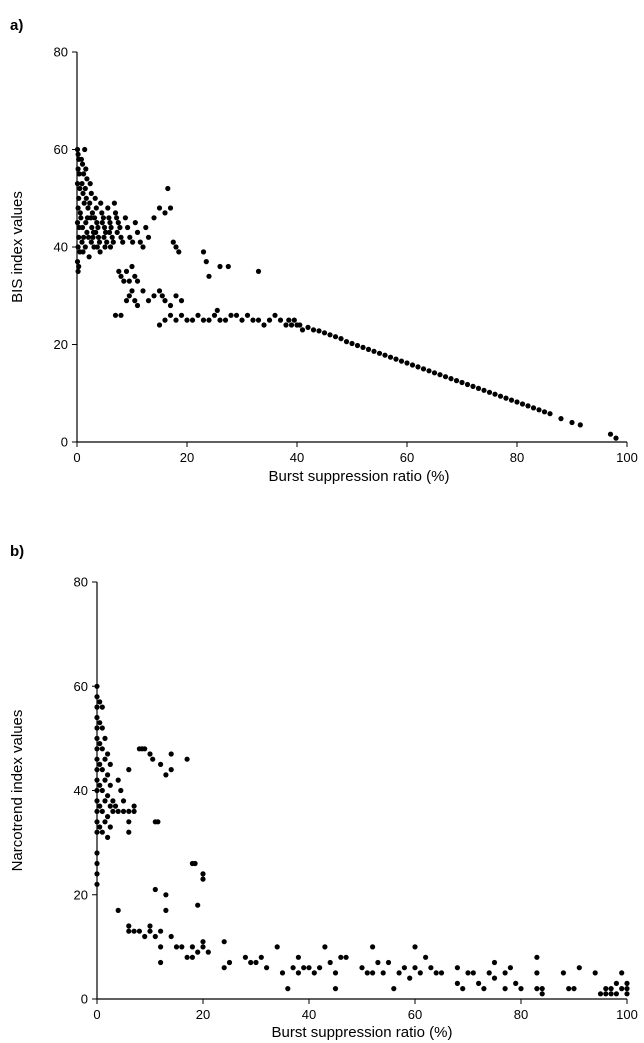  Describe the element at coordinates (203, 1014) in the screenshot. I see `x-tick-label: 20` at that location.